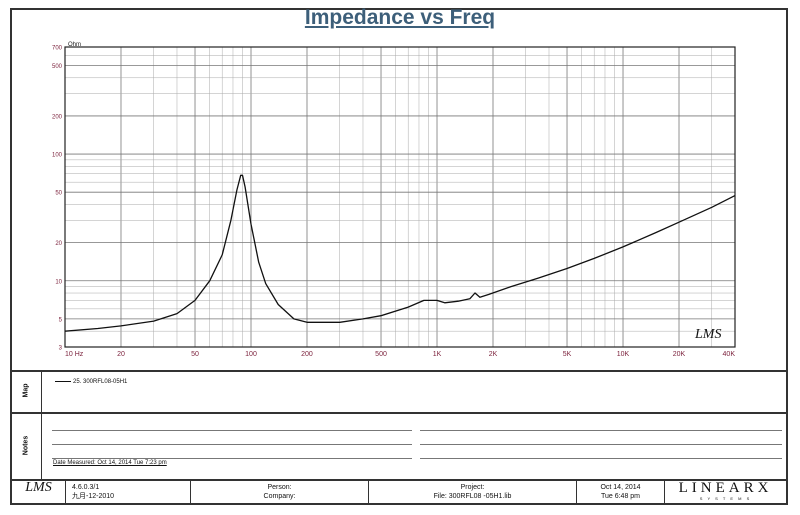 Image resolution: width=800 pixels, height=515 pixels. What do you see at coordinates (307, 354) in the screenshot?
I see `x-tick-label: 200` at bounding box center [307, 354].